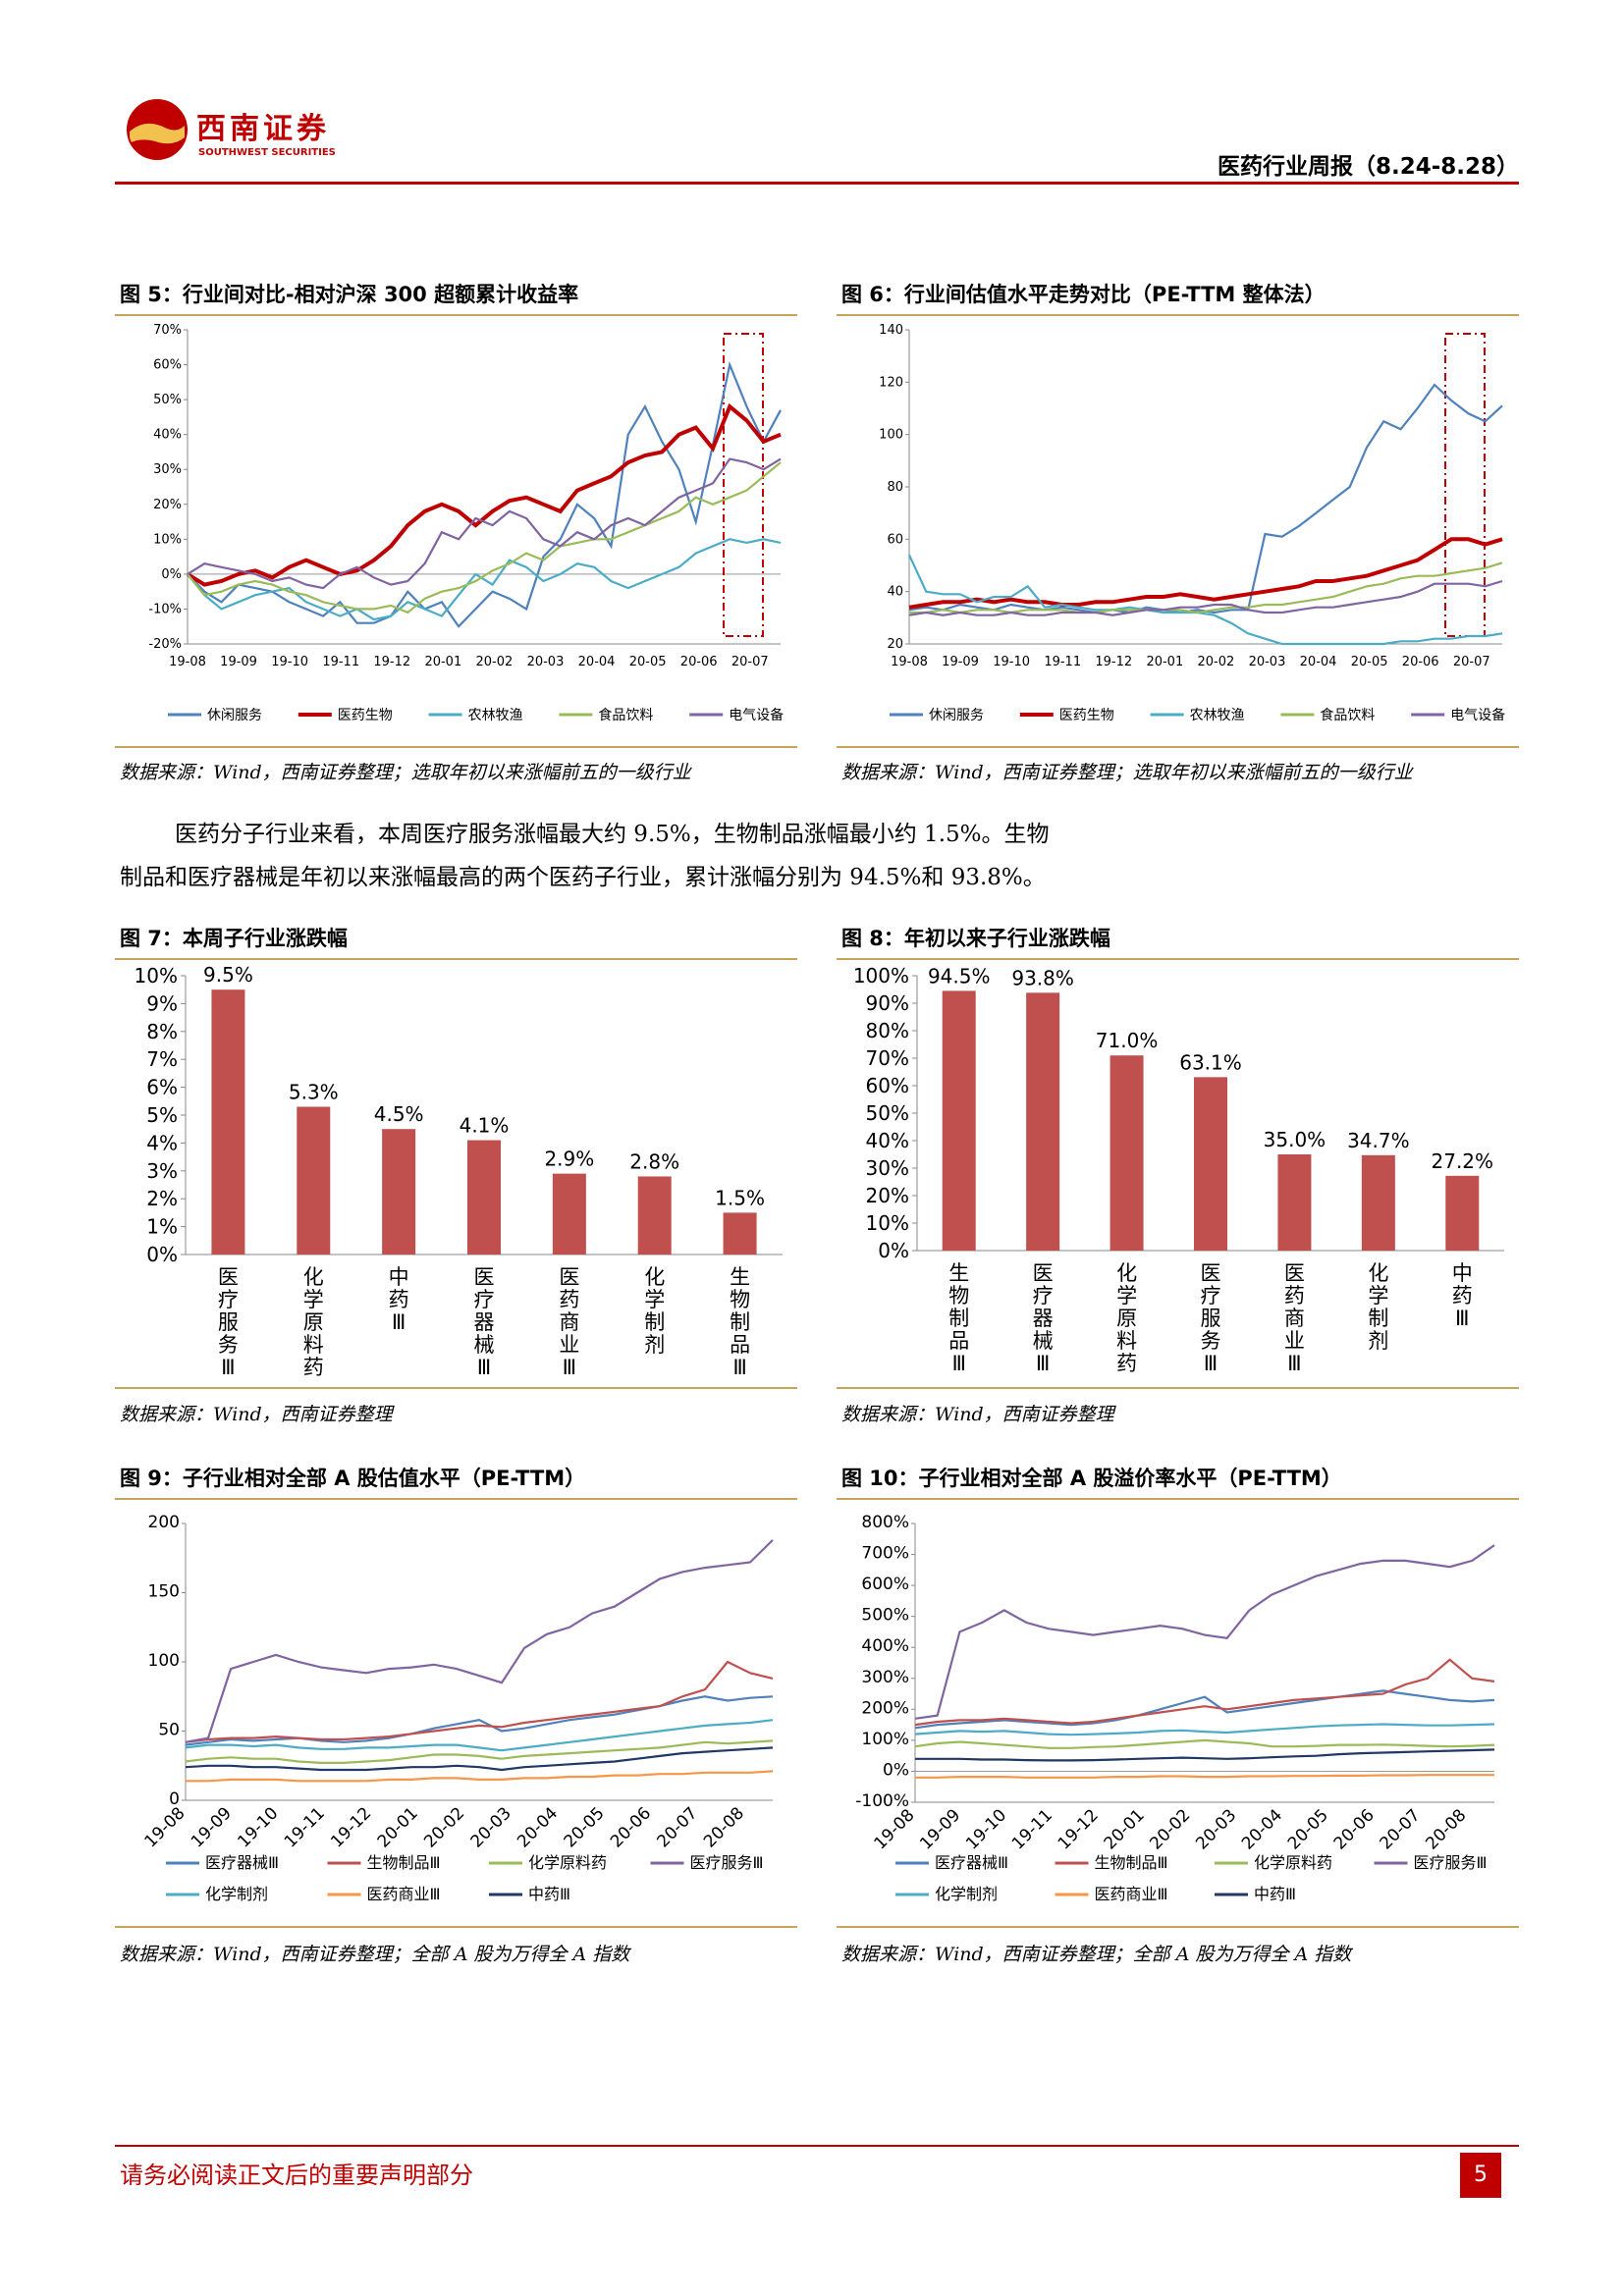 This screenshot has width=1624, height=2296. I want to click on fig8-rule, so click(1178, 959).